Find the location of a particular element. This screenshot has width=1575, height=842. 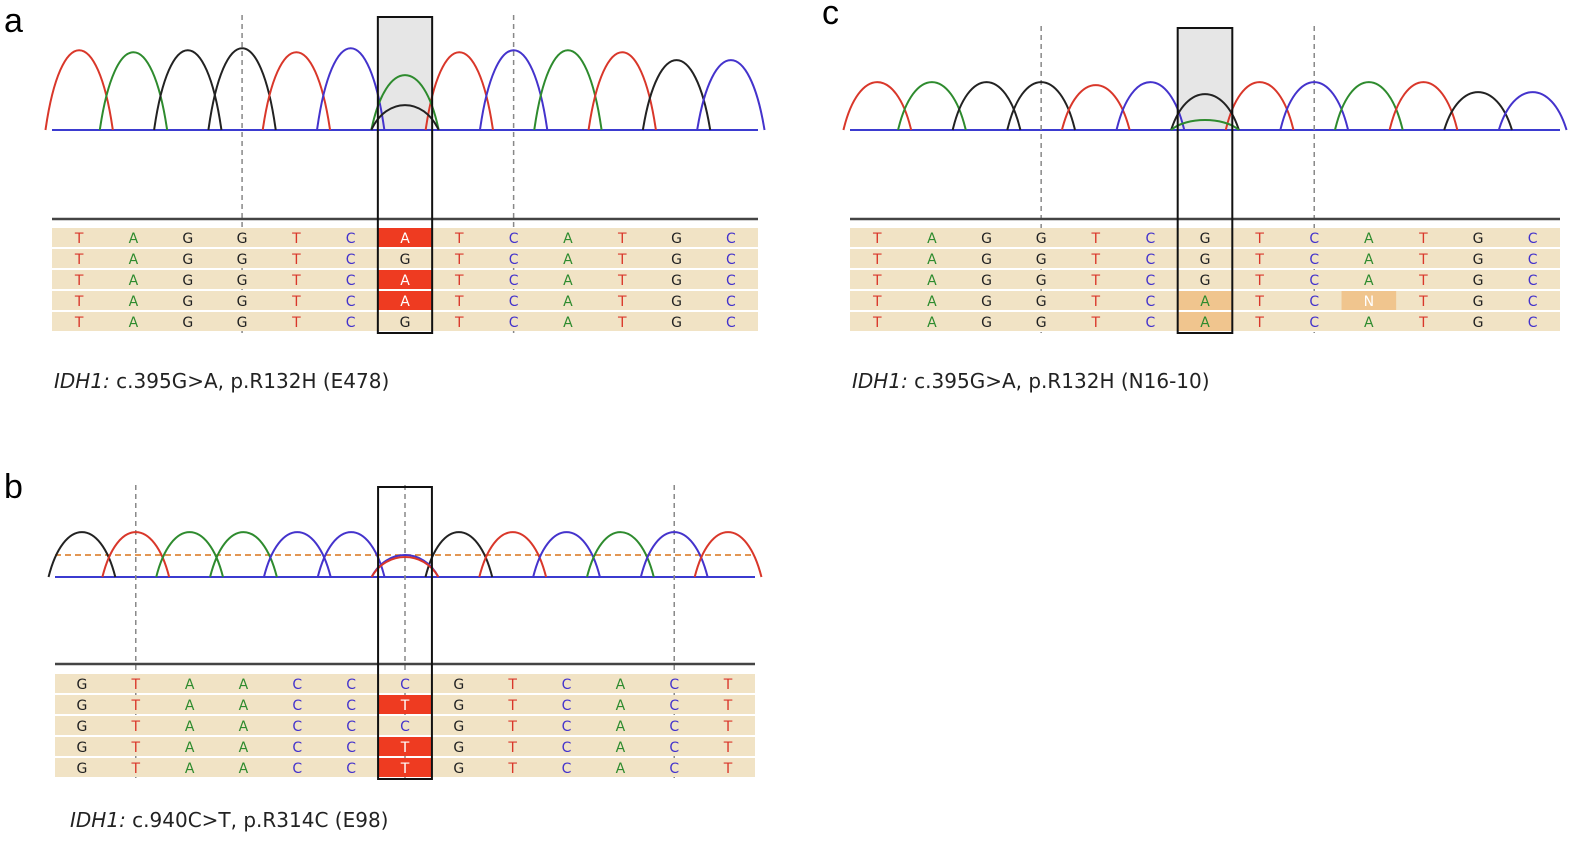

base-call: N is located at coordinates (1369, 302).